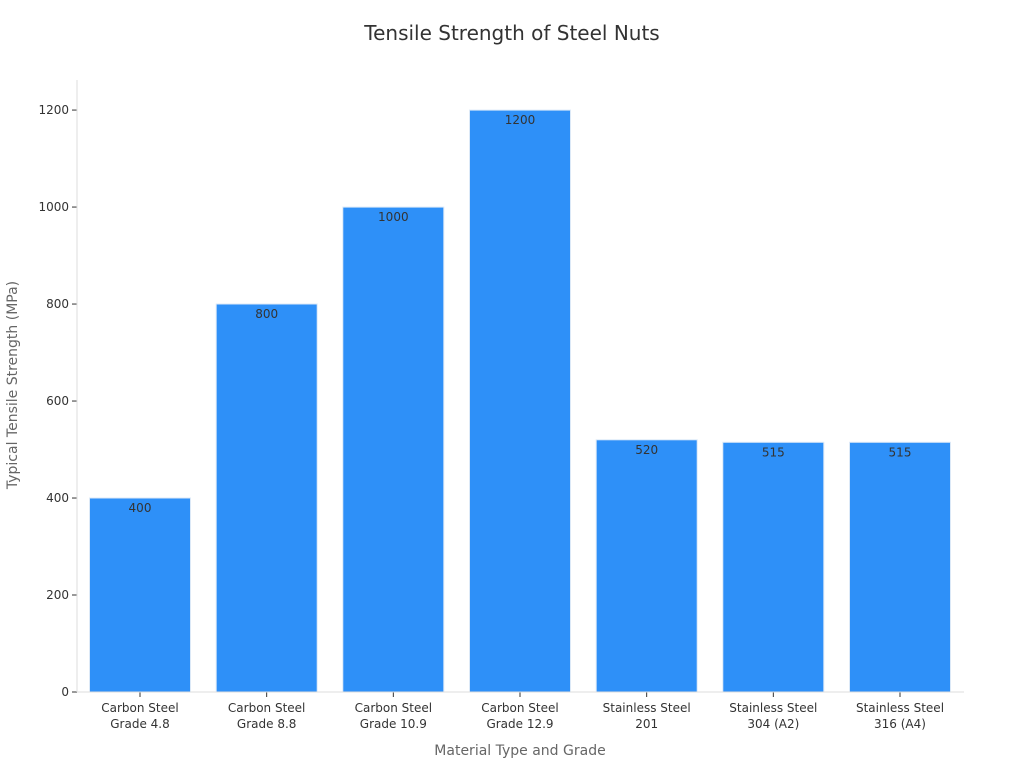  What do you see at coordinates (519, 751) in the screenshot?
I see `x-axis-title: Material Type and Grade` at bounding box center [519, 751].